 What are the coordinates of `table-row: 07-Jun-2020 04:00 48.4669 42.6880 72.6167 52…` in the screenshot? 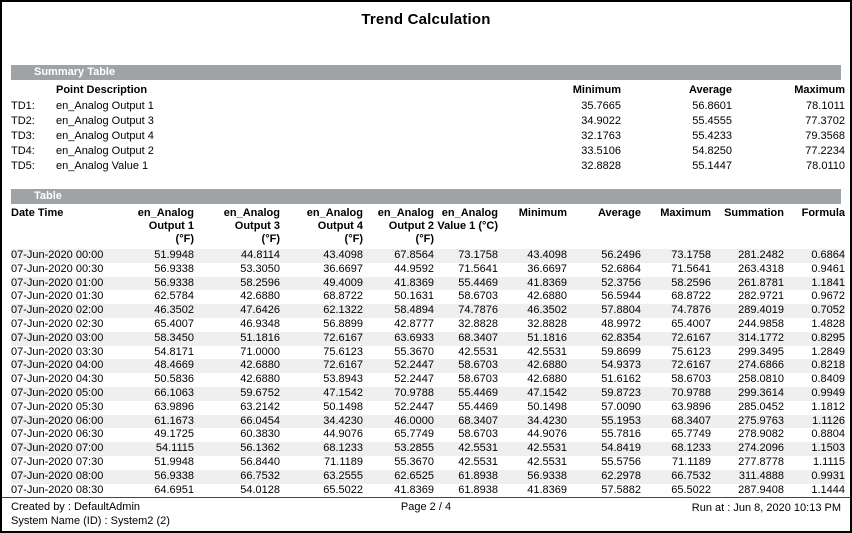 It's located at (428, 366).